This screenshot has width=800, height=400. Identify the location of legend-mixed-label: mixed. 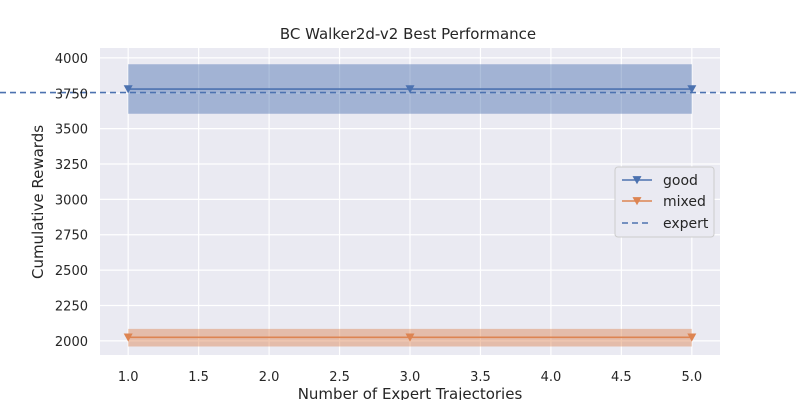
(684, 202).